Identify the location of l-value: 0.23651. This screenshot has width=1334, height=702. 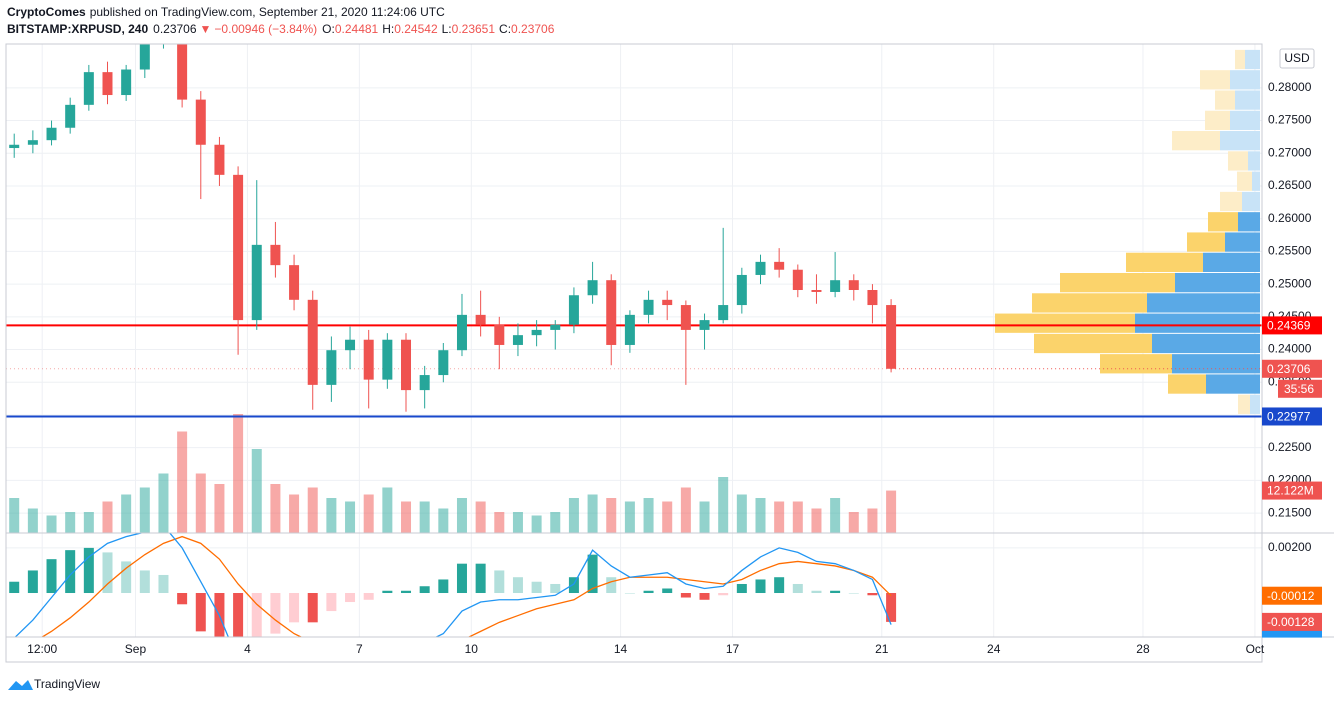
(474, 29).